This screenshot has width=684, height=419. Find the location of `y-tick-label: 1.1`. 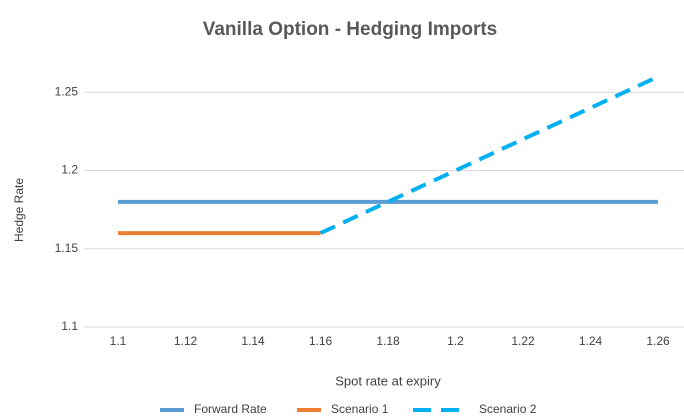

y-tick-label: 1.1 is located at coordinates (69, 326).